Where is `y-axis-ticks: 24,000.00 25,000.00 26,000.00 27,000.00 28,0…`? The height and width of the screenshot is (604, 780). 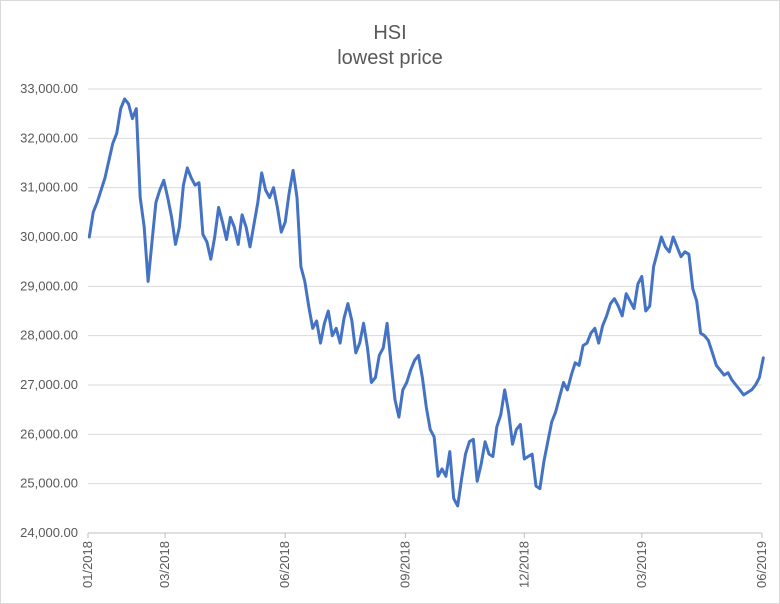
y-axis-ticks: 24,000.00 25,000.00 26,000.00 27,000.00 28,0… is located at coordinates (49, 310).